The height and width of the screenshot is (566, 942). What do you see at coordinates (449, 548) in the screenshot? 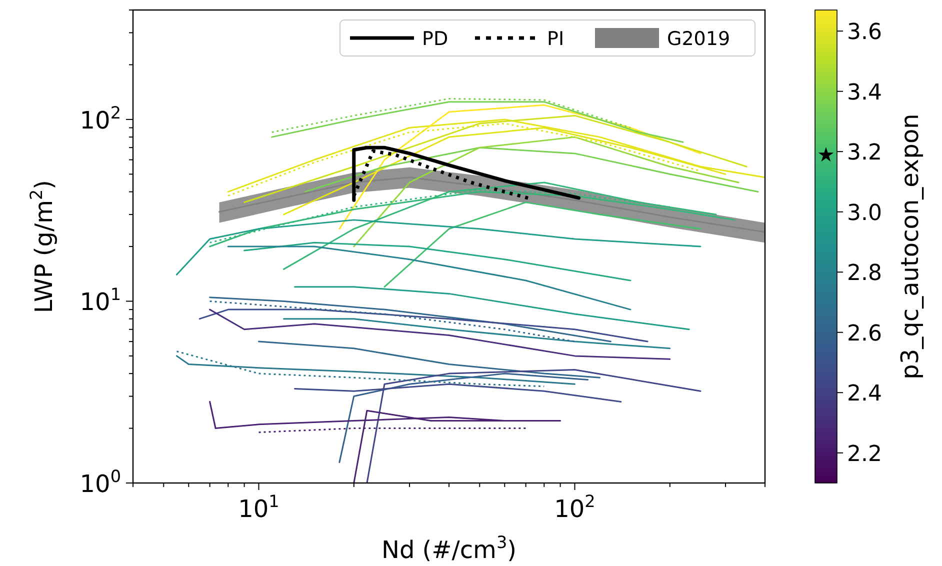
I see `x-axis-title: Nd (#/cm$^{3}$)` at bounding box center [449, 548].